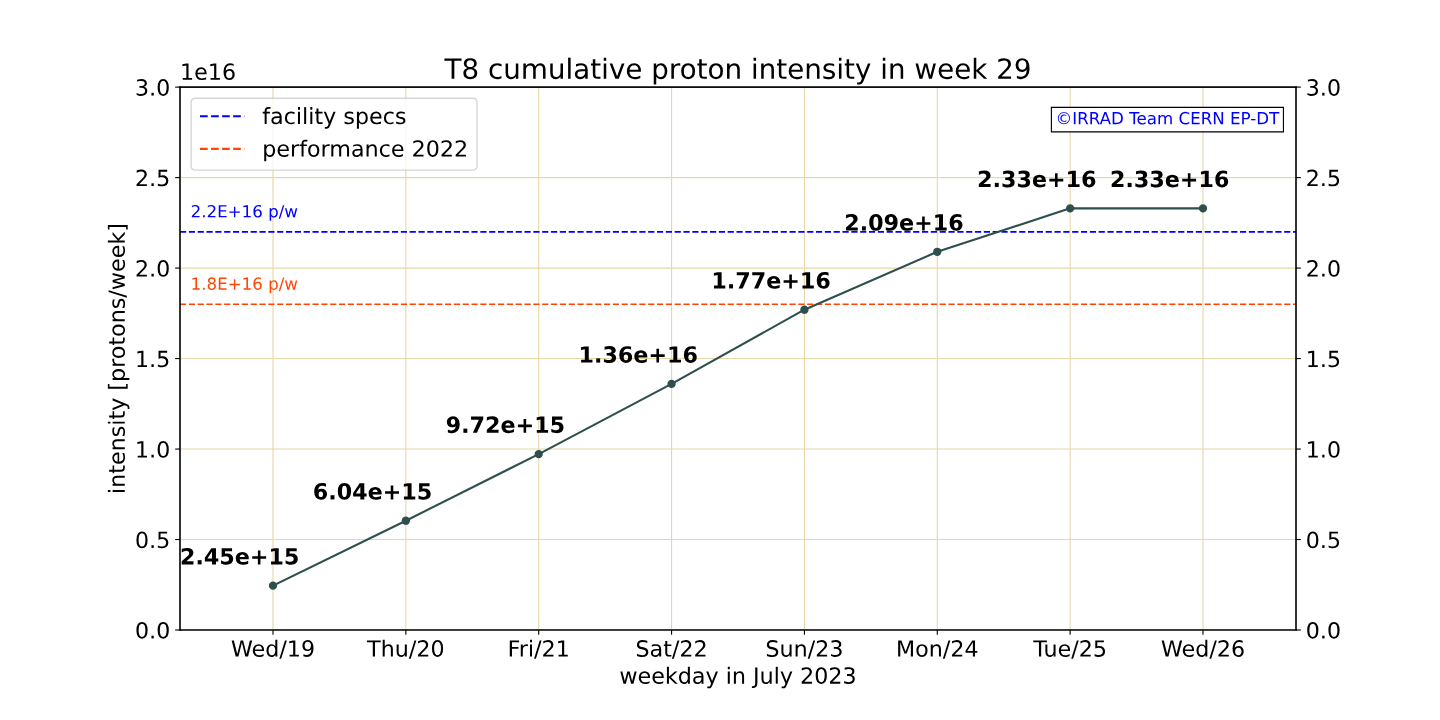  I want to click on annotation: 2.45e+15, so click(239, 556).